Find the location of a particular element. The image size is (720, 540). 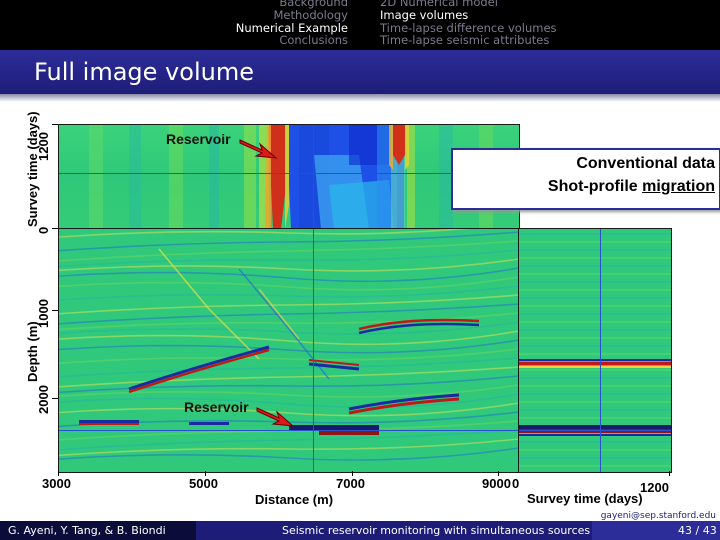

survey-time-image is located at coordinates (289, 177).